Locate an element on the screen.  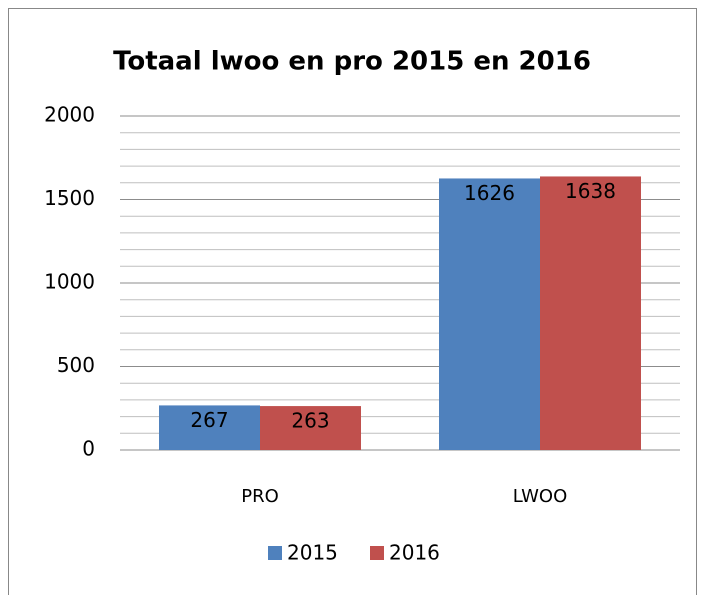
legend-label: 2015 is located at coordinates (312, 553).